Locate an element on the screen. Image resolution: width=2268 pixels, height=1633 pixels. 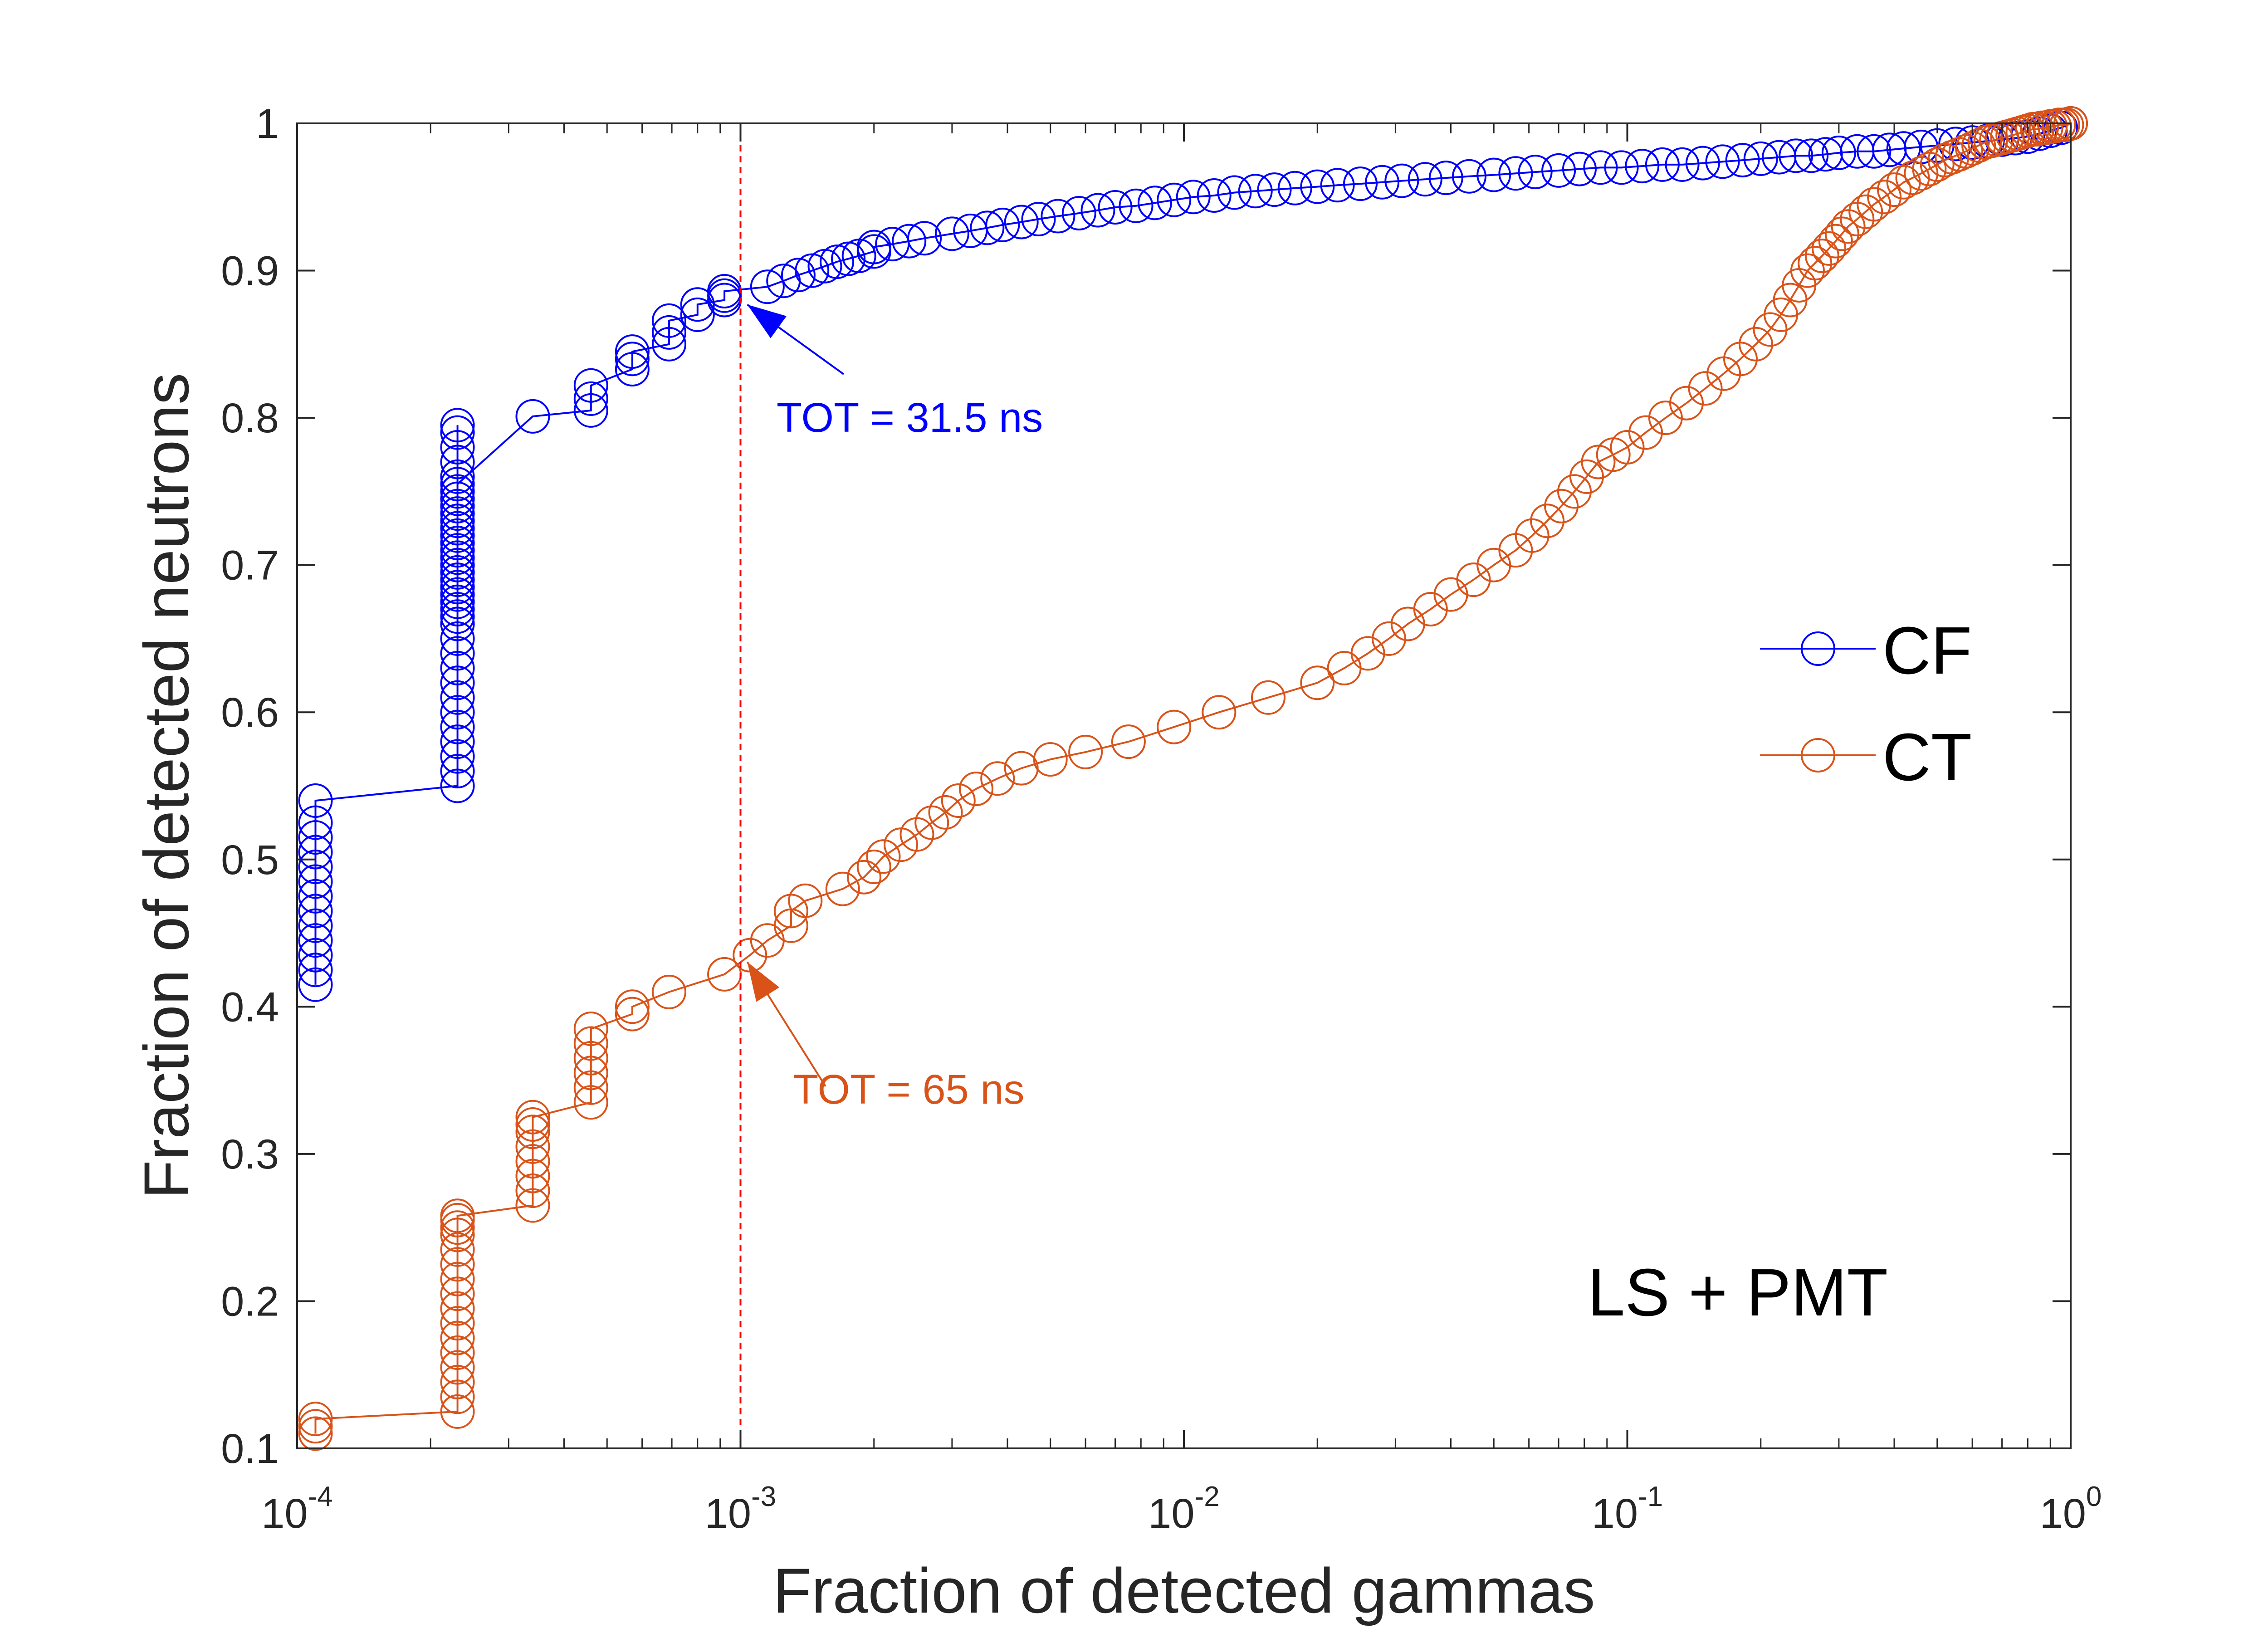
x-tick-label-base: 10 is located at coordinates (1615, 1514).